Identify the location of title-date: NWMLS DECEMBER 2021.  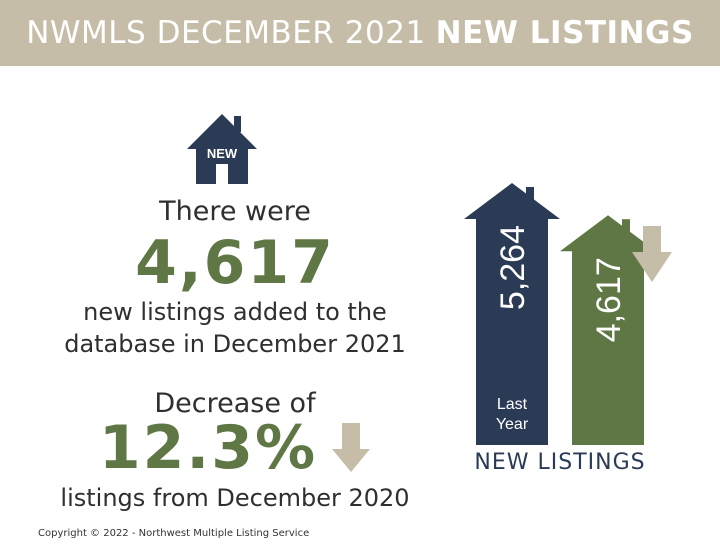
(226, 33).